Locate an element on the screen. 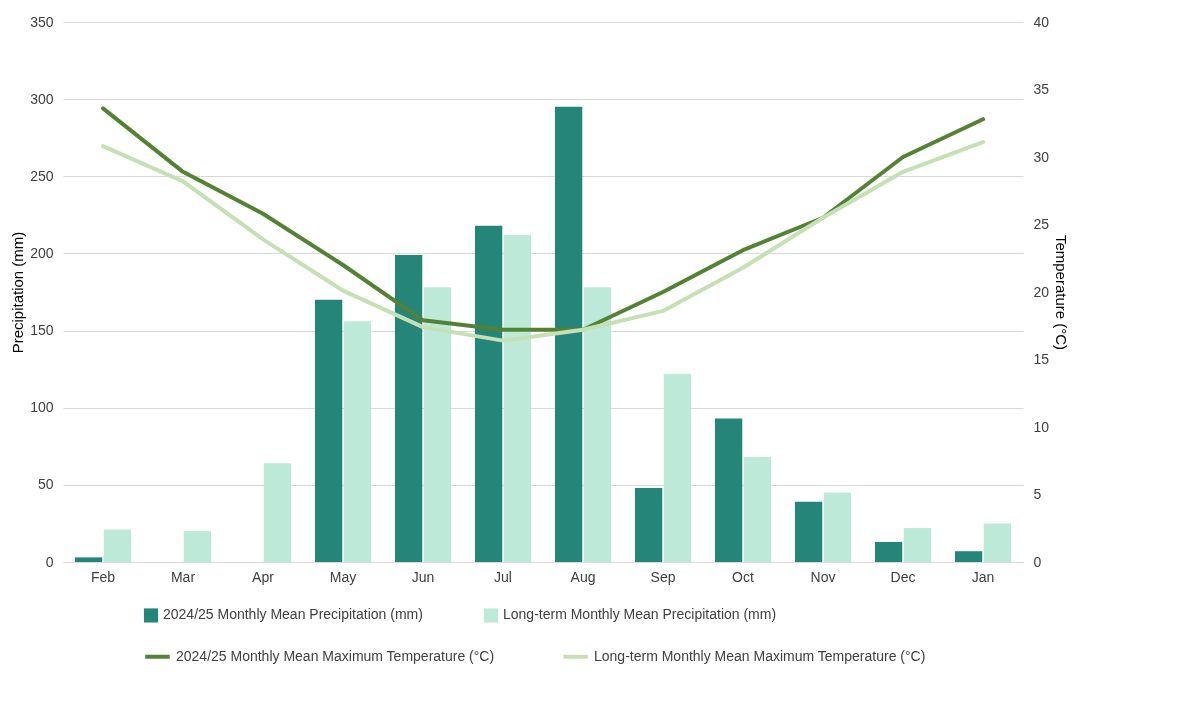 The height and width of the screenshot is (715, 1184). y2-tick-label: 20 is located at coordinates (1041, 291).